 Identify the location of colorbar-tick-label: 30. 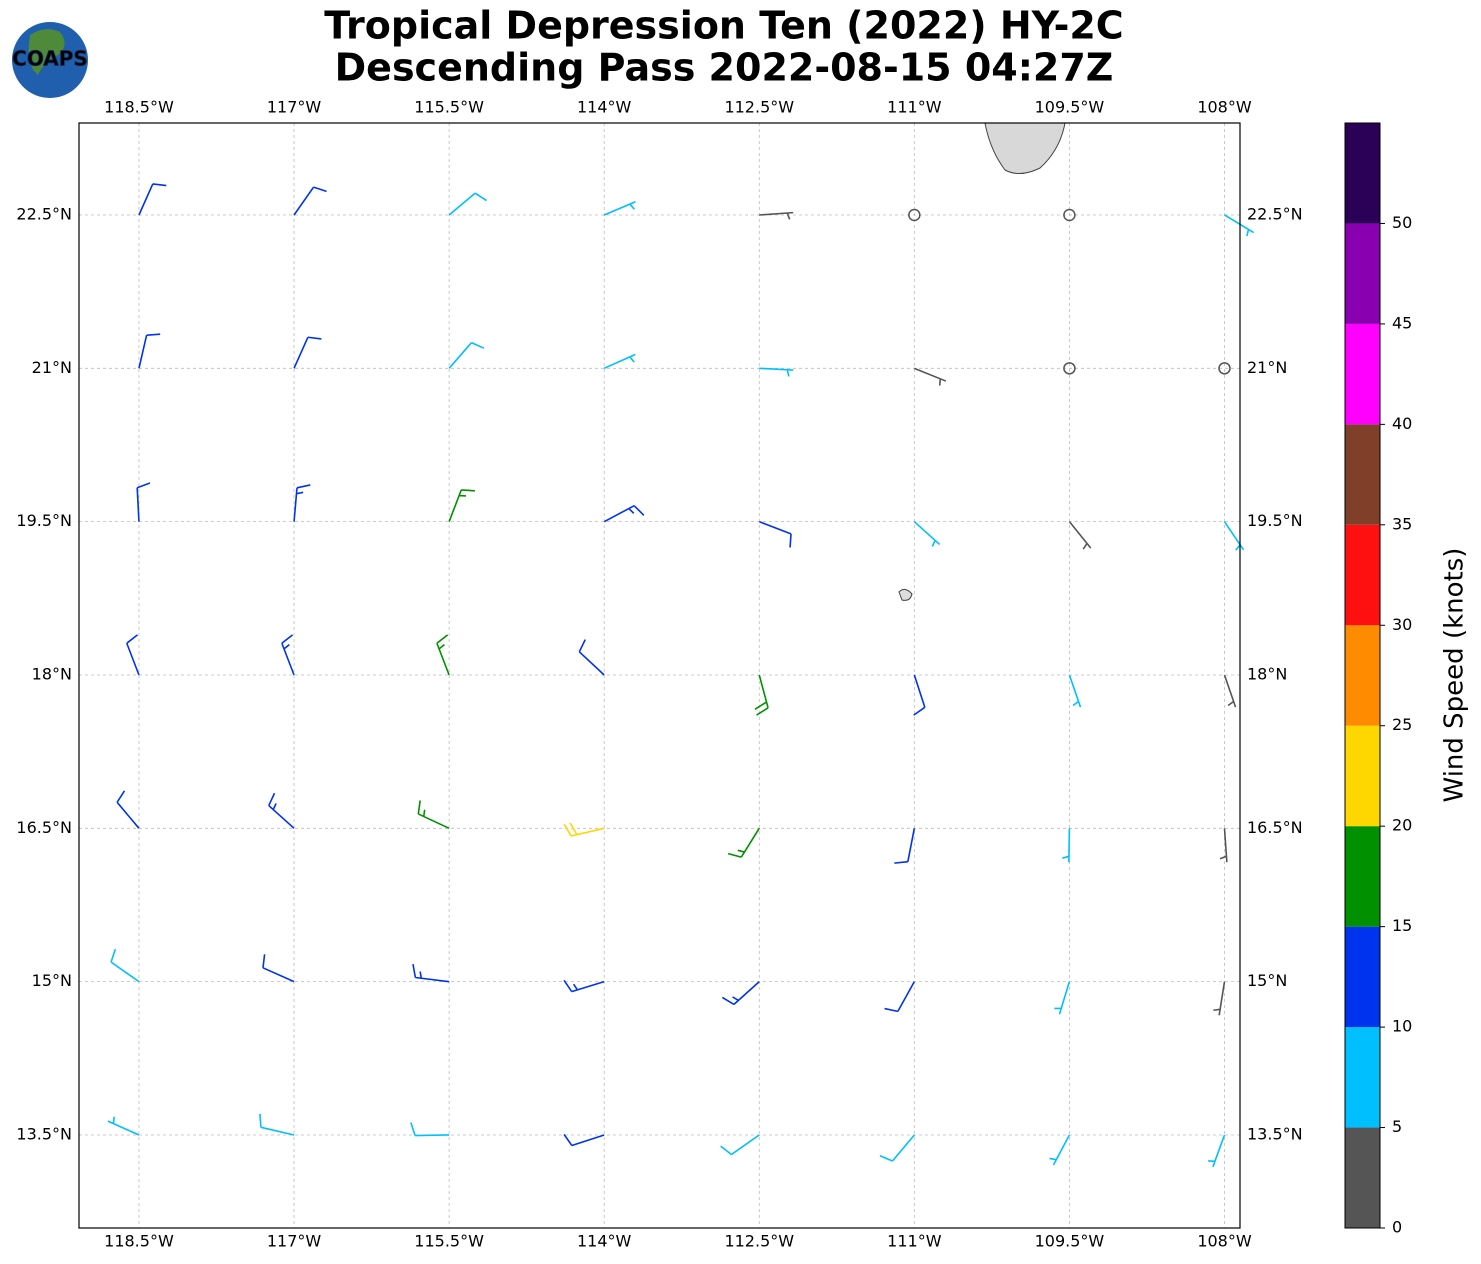
(1402, 624).